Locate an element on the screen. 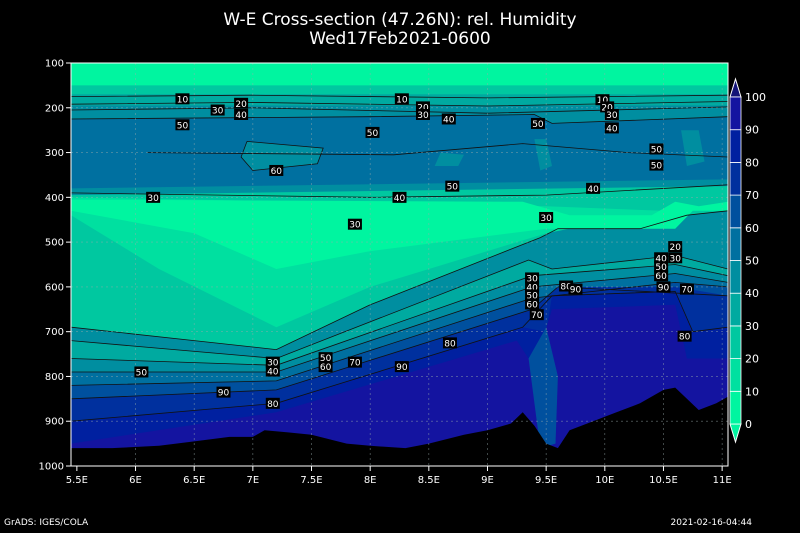  x-tick-label-5: 8E is located at coordinates (370, 480).